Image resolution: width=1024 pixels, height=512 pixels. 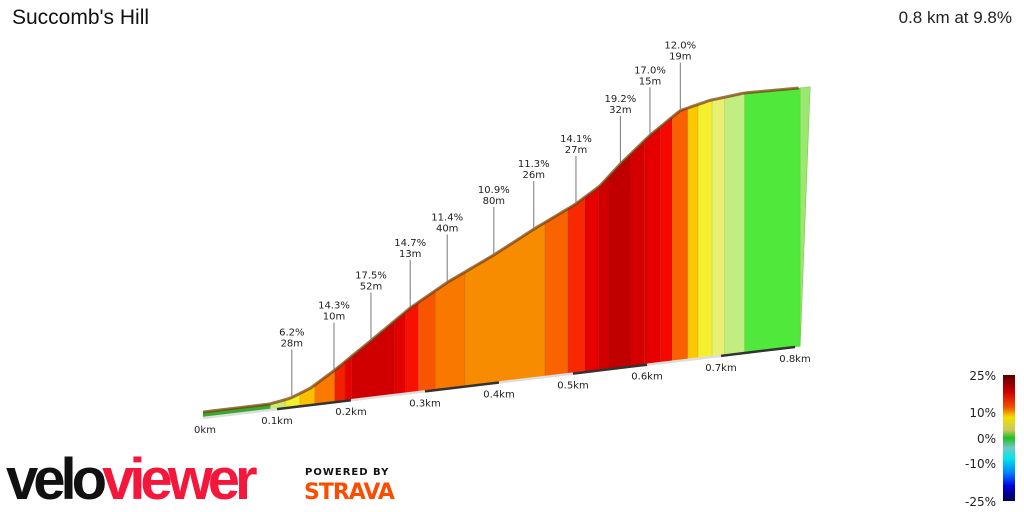 I want to click on x-tick-label: 0.4km, so click(x=498, y=394).